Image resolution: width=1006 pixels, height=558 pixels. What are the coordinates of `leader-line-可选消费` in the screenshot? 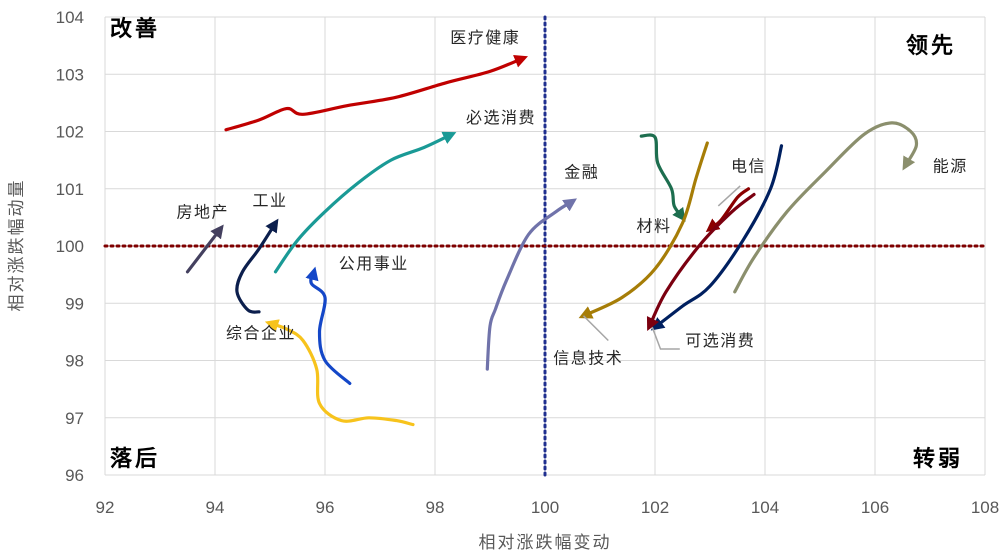 It's located at (665, 338).